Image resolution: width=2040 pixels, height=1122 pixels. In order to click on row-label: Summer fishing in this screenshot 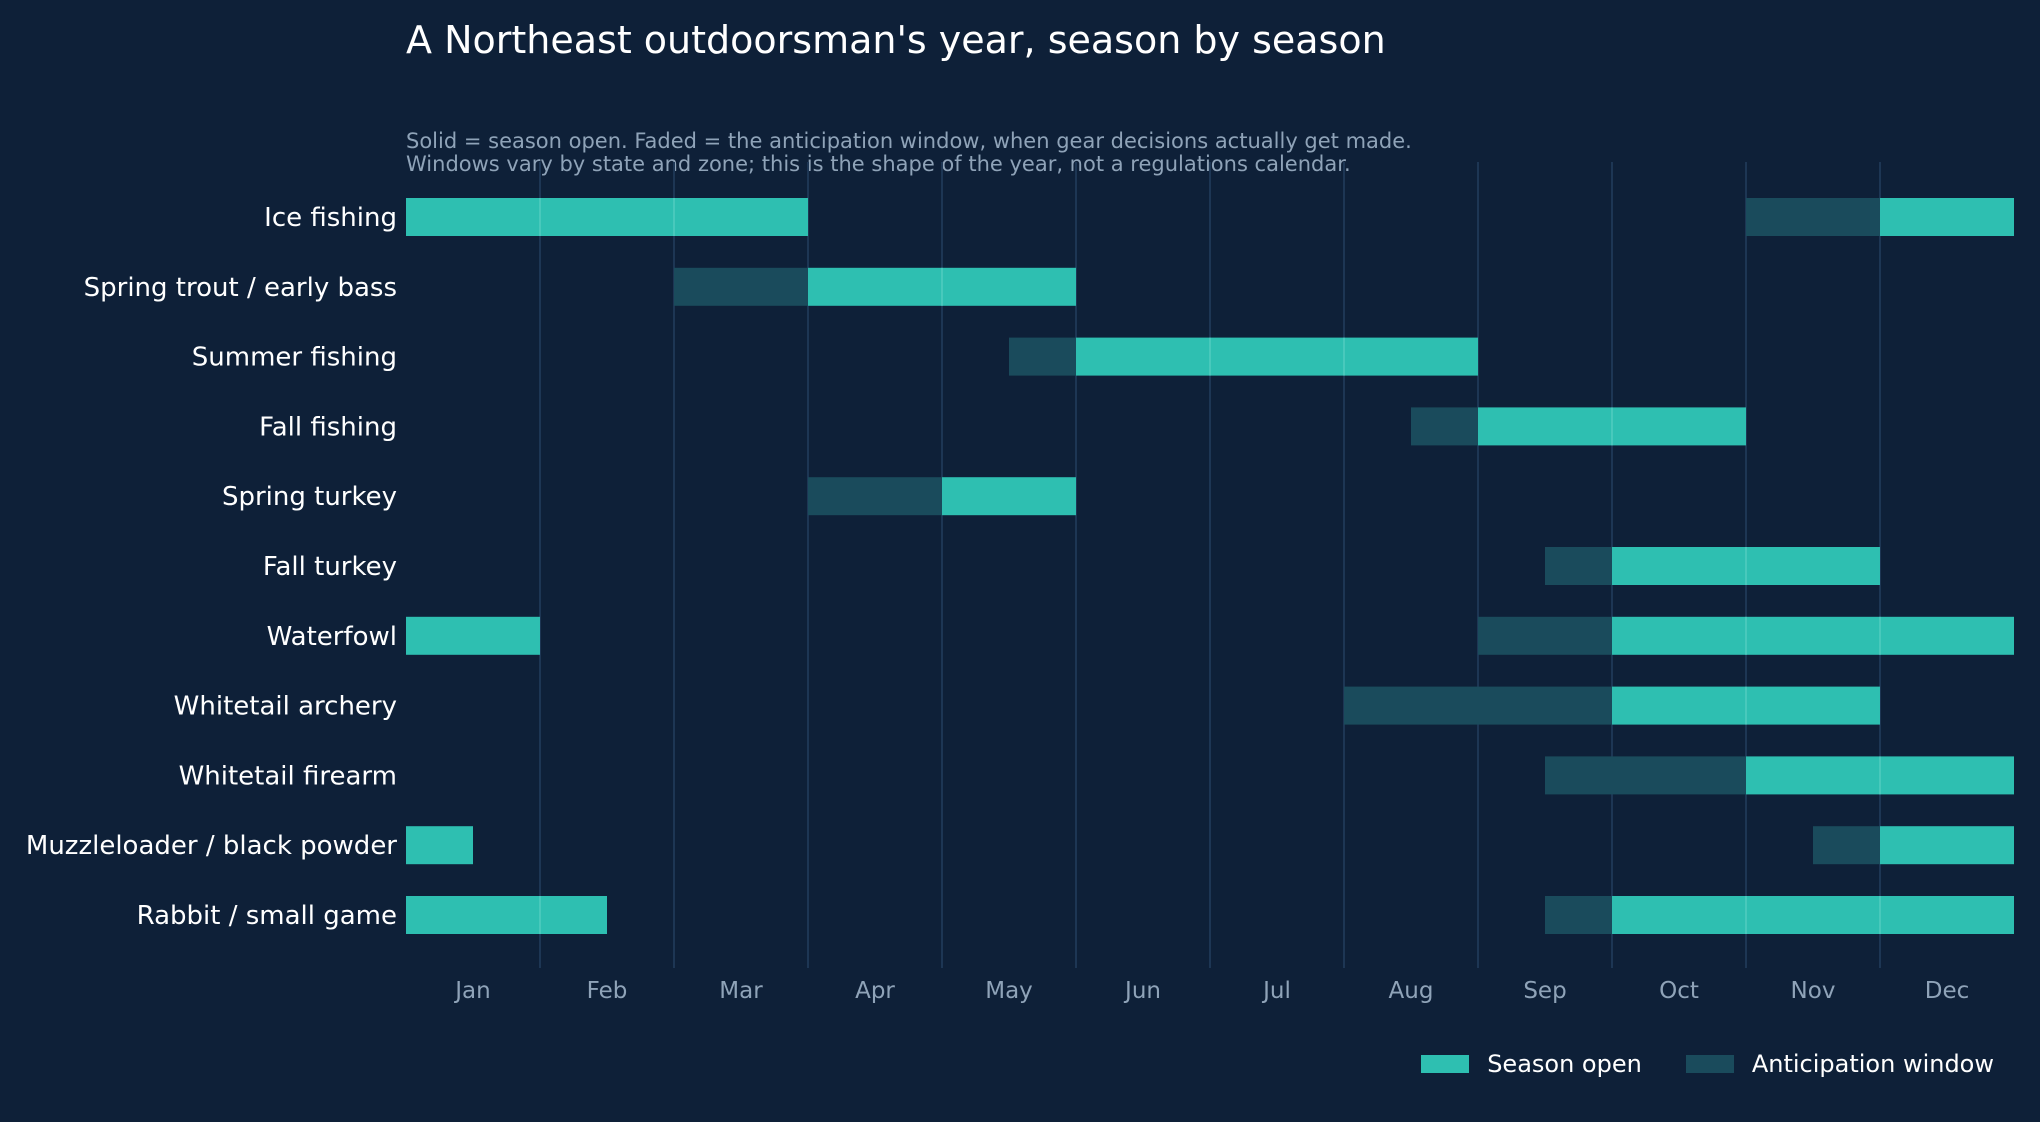, I will do `click(294, 358)`.